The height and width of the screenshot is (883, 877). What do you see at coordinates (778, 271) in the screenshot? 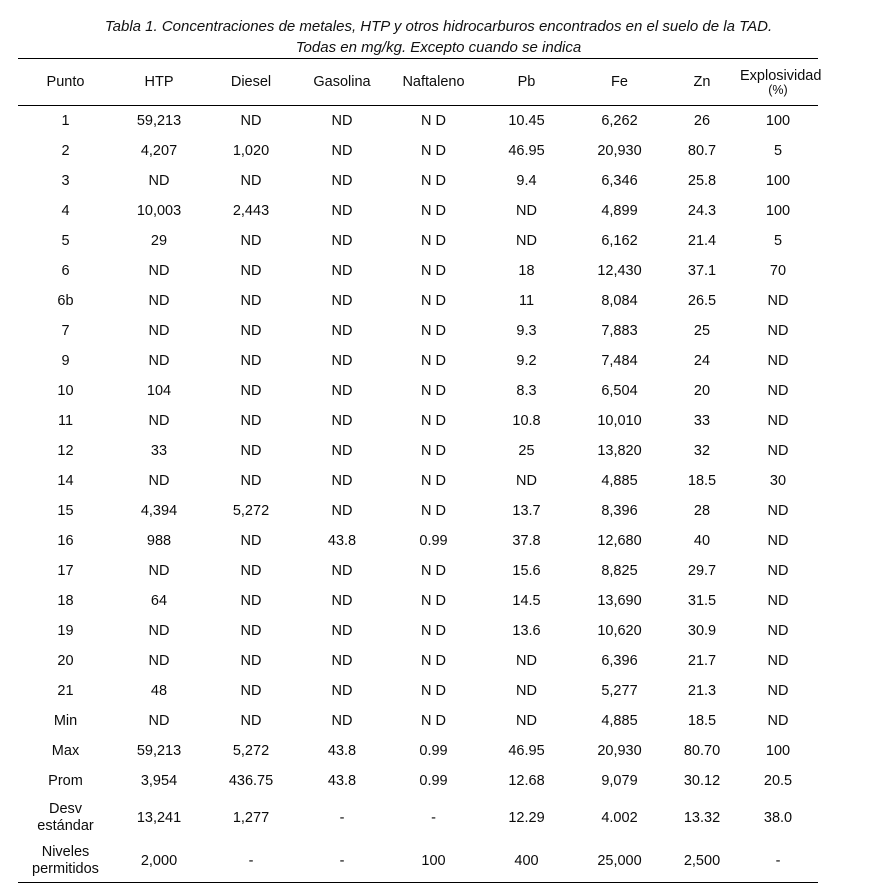
I see `cell-explos: 70` at bounding box center [778, 271].